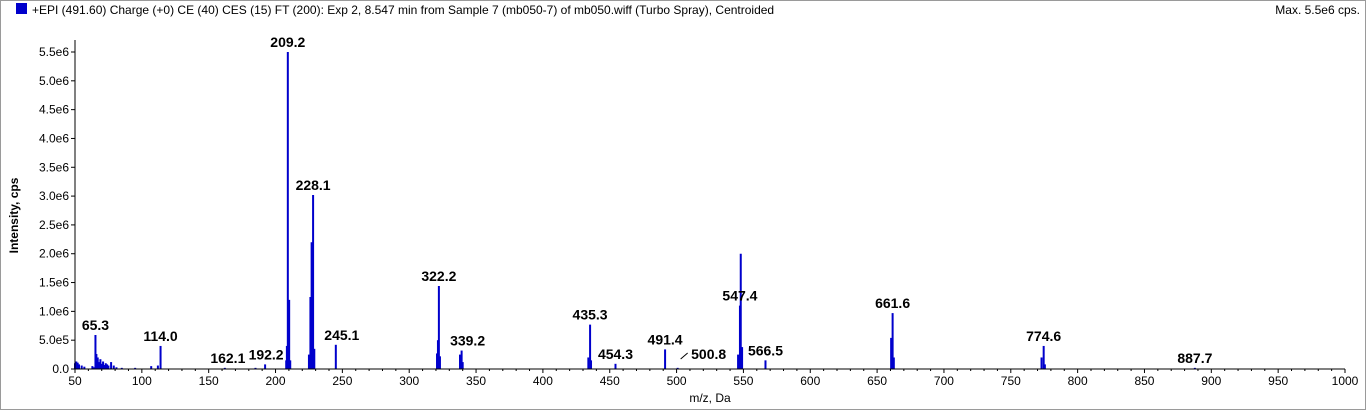  Describe the element at coordinates (467, 341) in the screenshot. I see `peak-label-8: 339.2` at that location.